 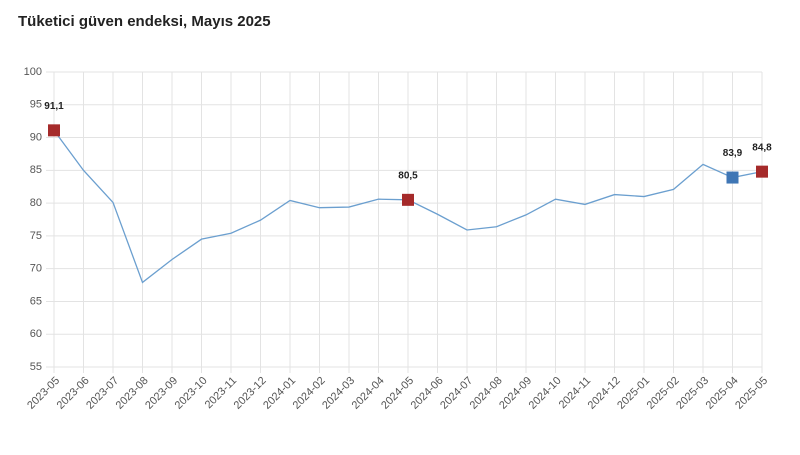 I want to click on x-tick-label: 2025-05, so click(x=751, y=393).